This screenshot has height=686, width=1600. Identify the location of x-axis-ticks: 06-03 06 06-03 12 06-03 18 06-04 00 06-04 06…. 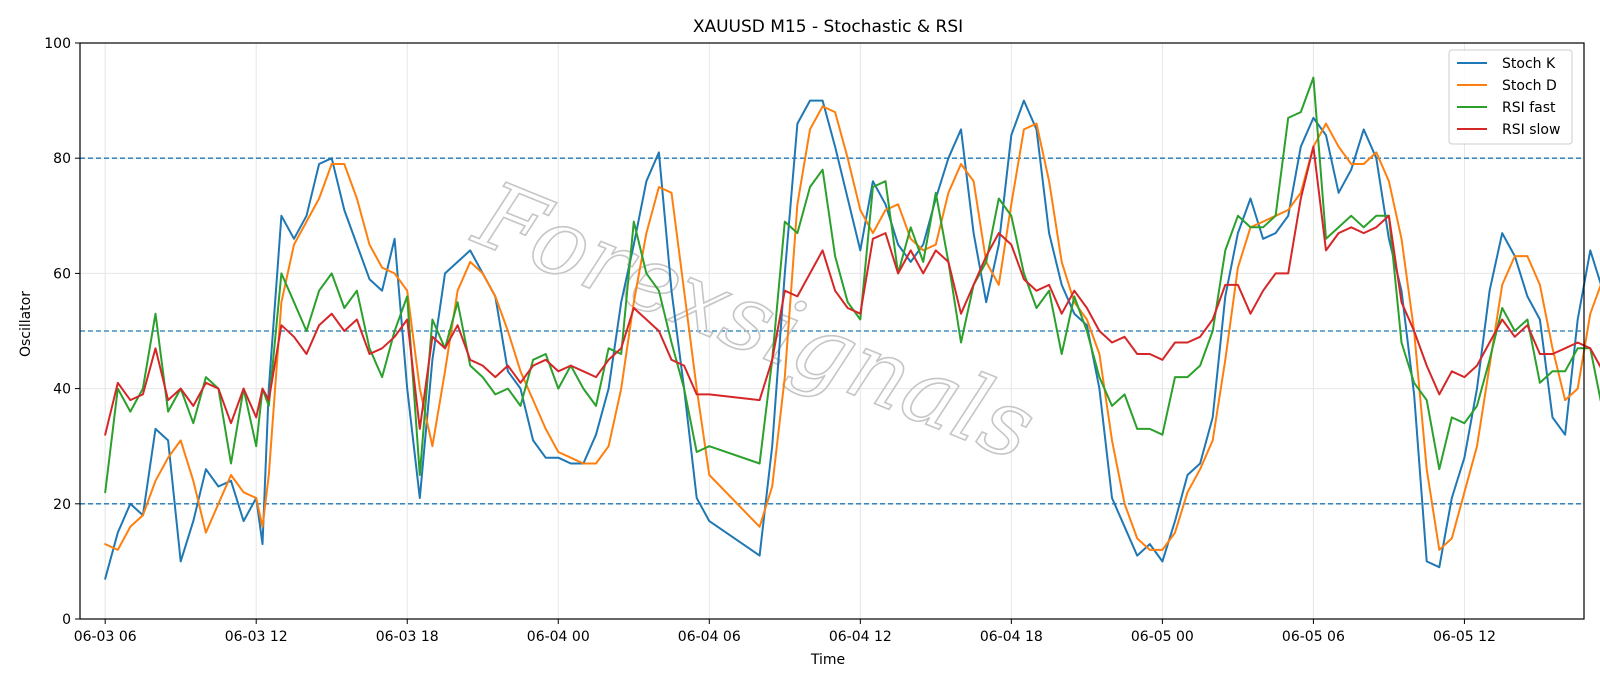
(785, 632).